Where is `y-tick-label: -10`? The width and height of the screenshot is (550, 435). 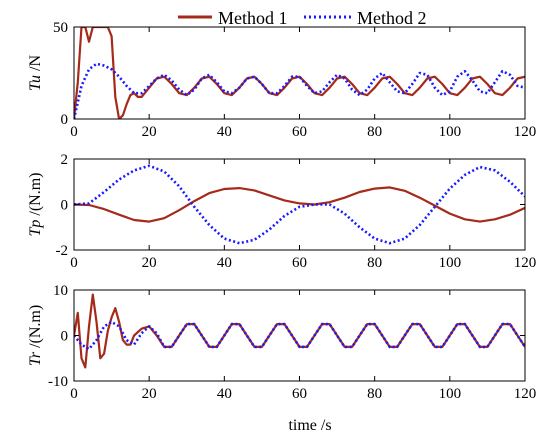 y-tick-label: -10 is located at coordinates (58, 382).